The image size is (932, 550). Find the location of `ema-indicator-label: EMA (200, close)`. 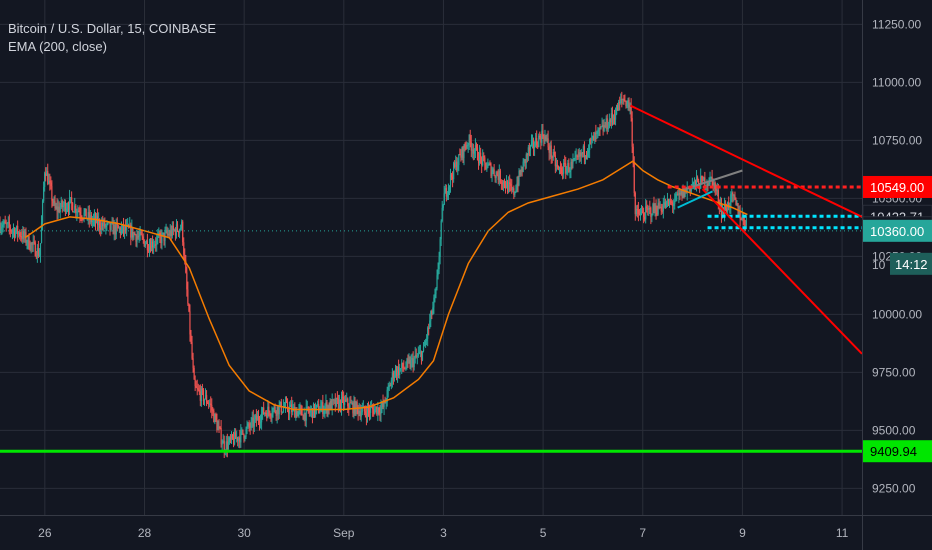

ema-indicator-label: EMA (200, close) is located at coordinates (57, 46).